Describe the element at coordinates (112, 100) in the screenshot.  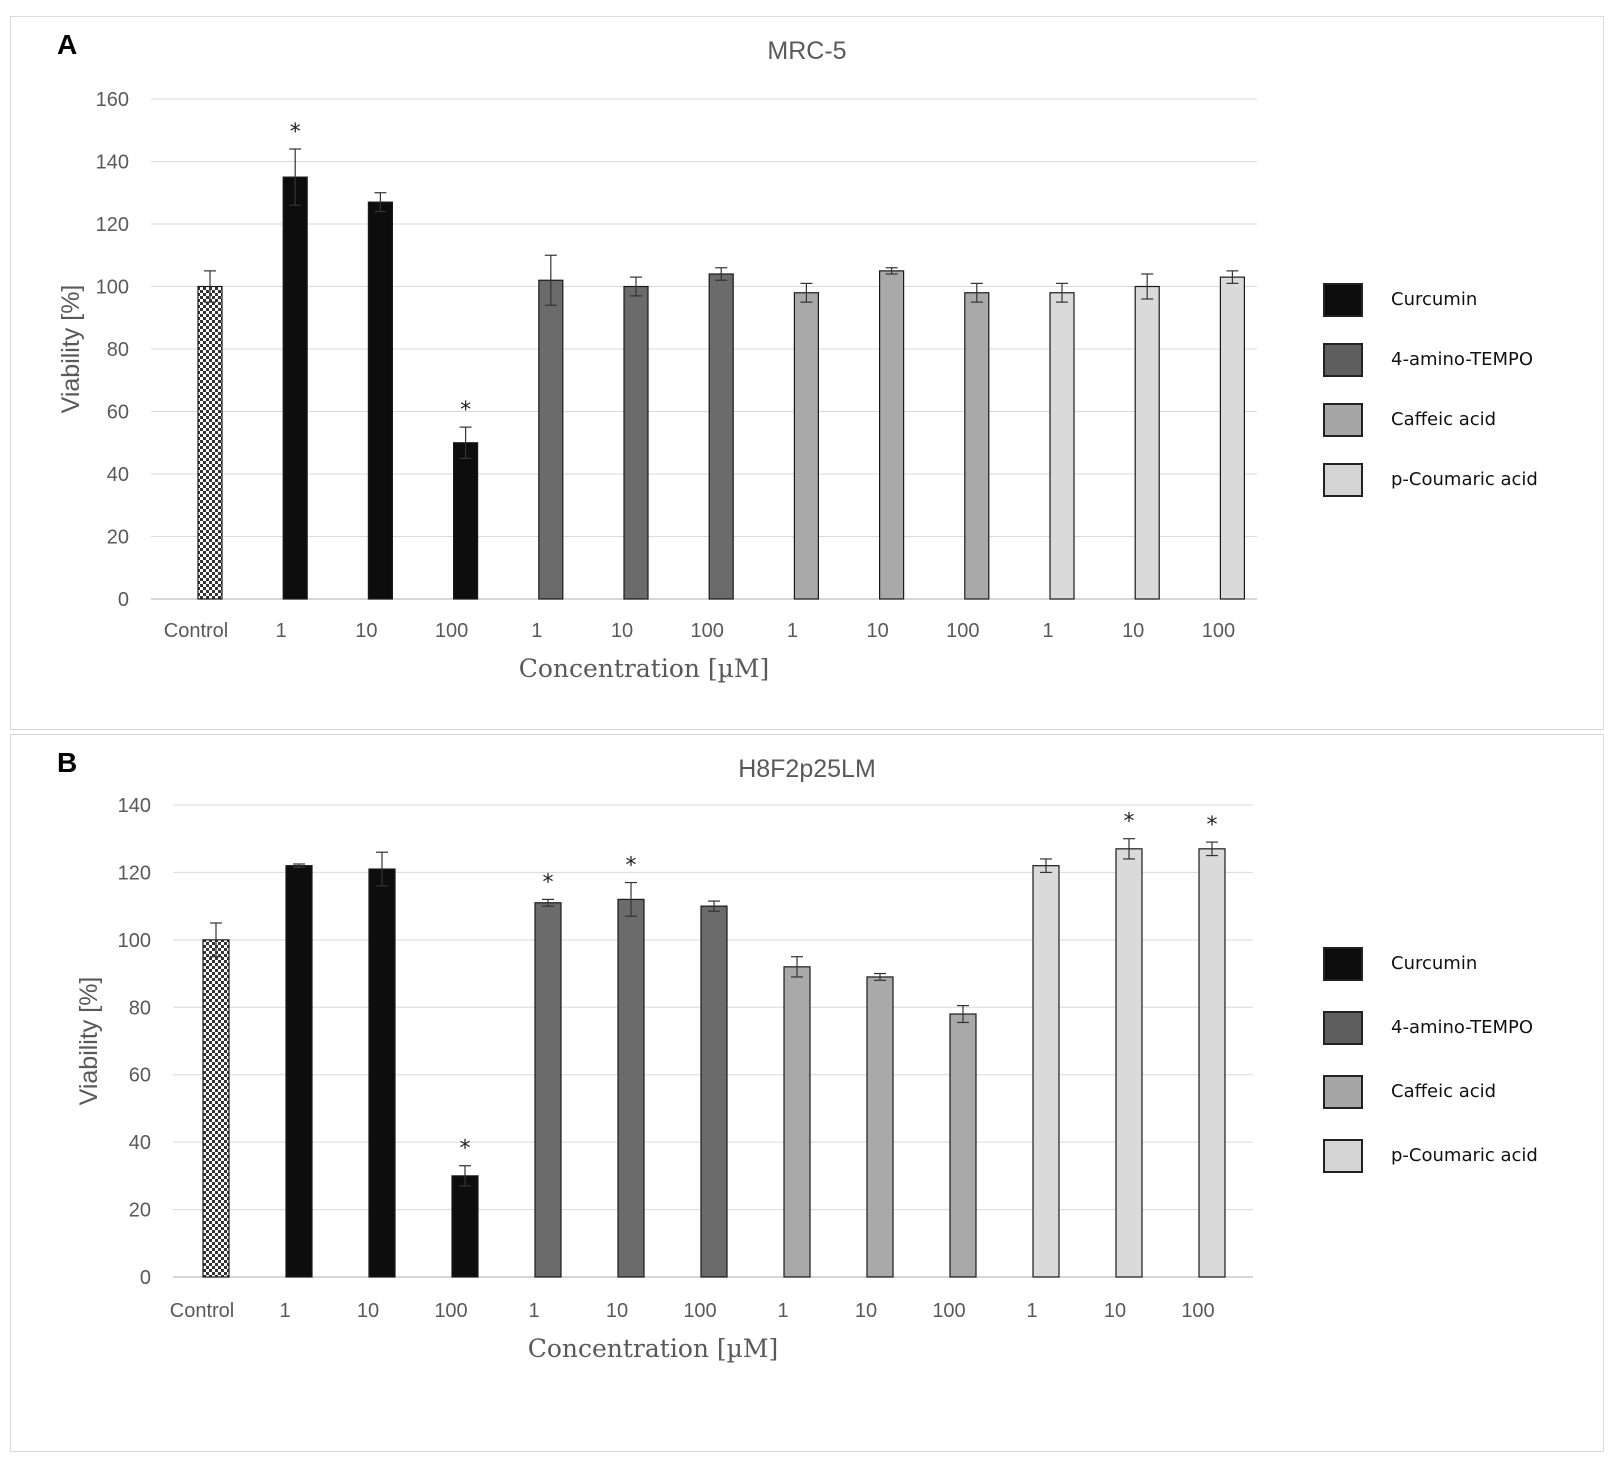
I see `y-tick-label: 160` at that location.